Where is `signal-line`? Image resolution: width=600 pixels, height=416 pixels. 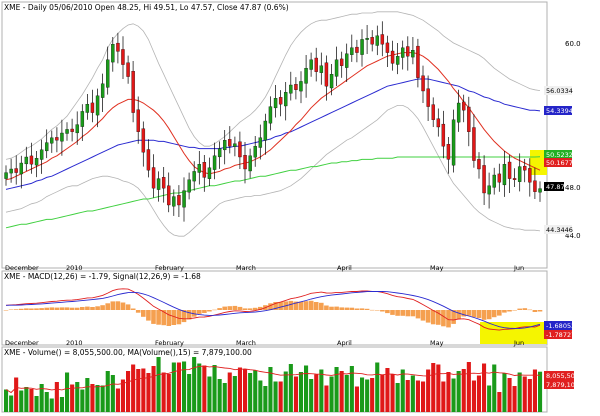 signal-line is located at coordinates (273, 309).